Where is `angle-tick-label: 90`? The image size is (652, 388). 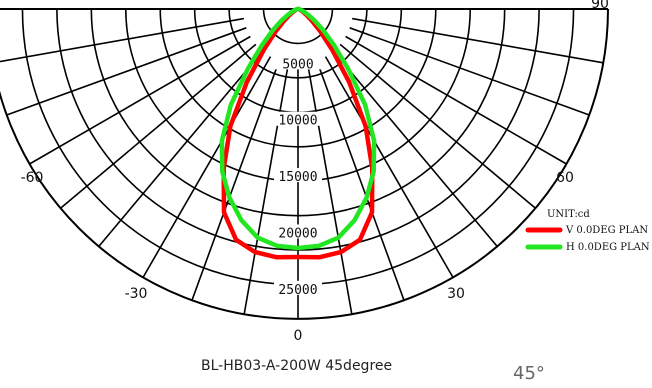
angle-tick-label: 90 is located at coordinates (600, 6).